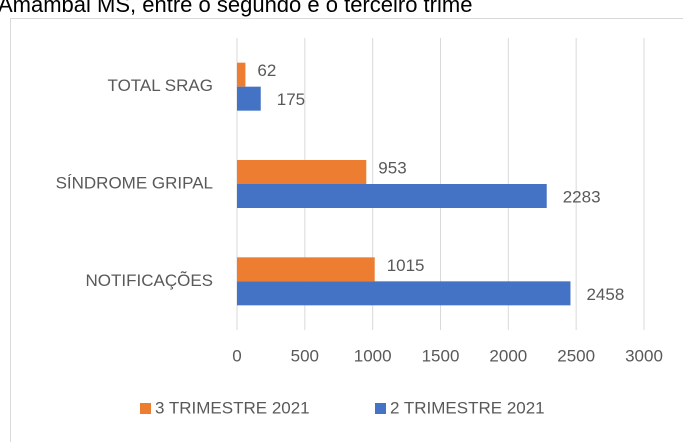  Describe the element at coordinates (605, 294) in the screenshot. I see `data-label: 2458` at that location.